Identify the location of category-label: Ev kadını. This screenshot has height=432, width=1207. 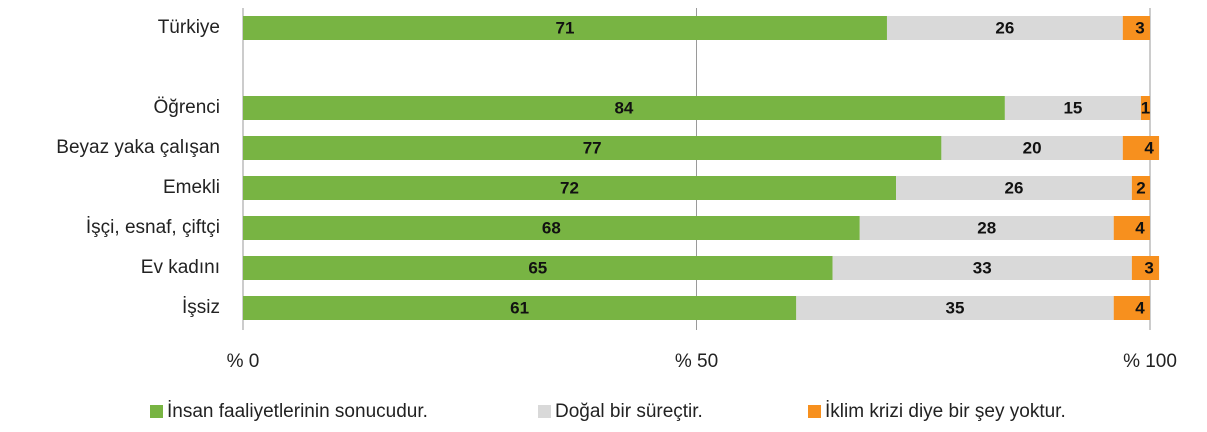
(180, 267).